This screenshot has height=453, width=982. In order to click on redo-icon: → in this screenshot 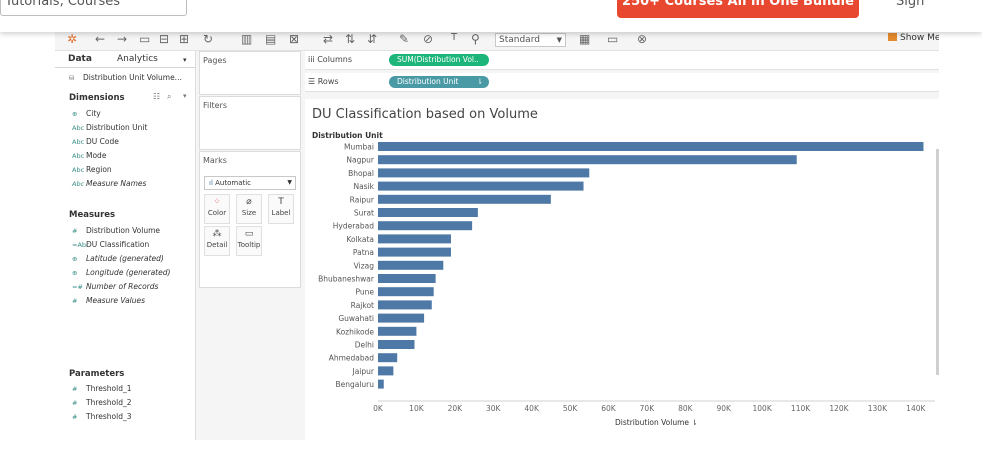, I will do `click(122, 39)`.